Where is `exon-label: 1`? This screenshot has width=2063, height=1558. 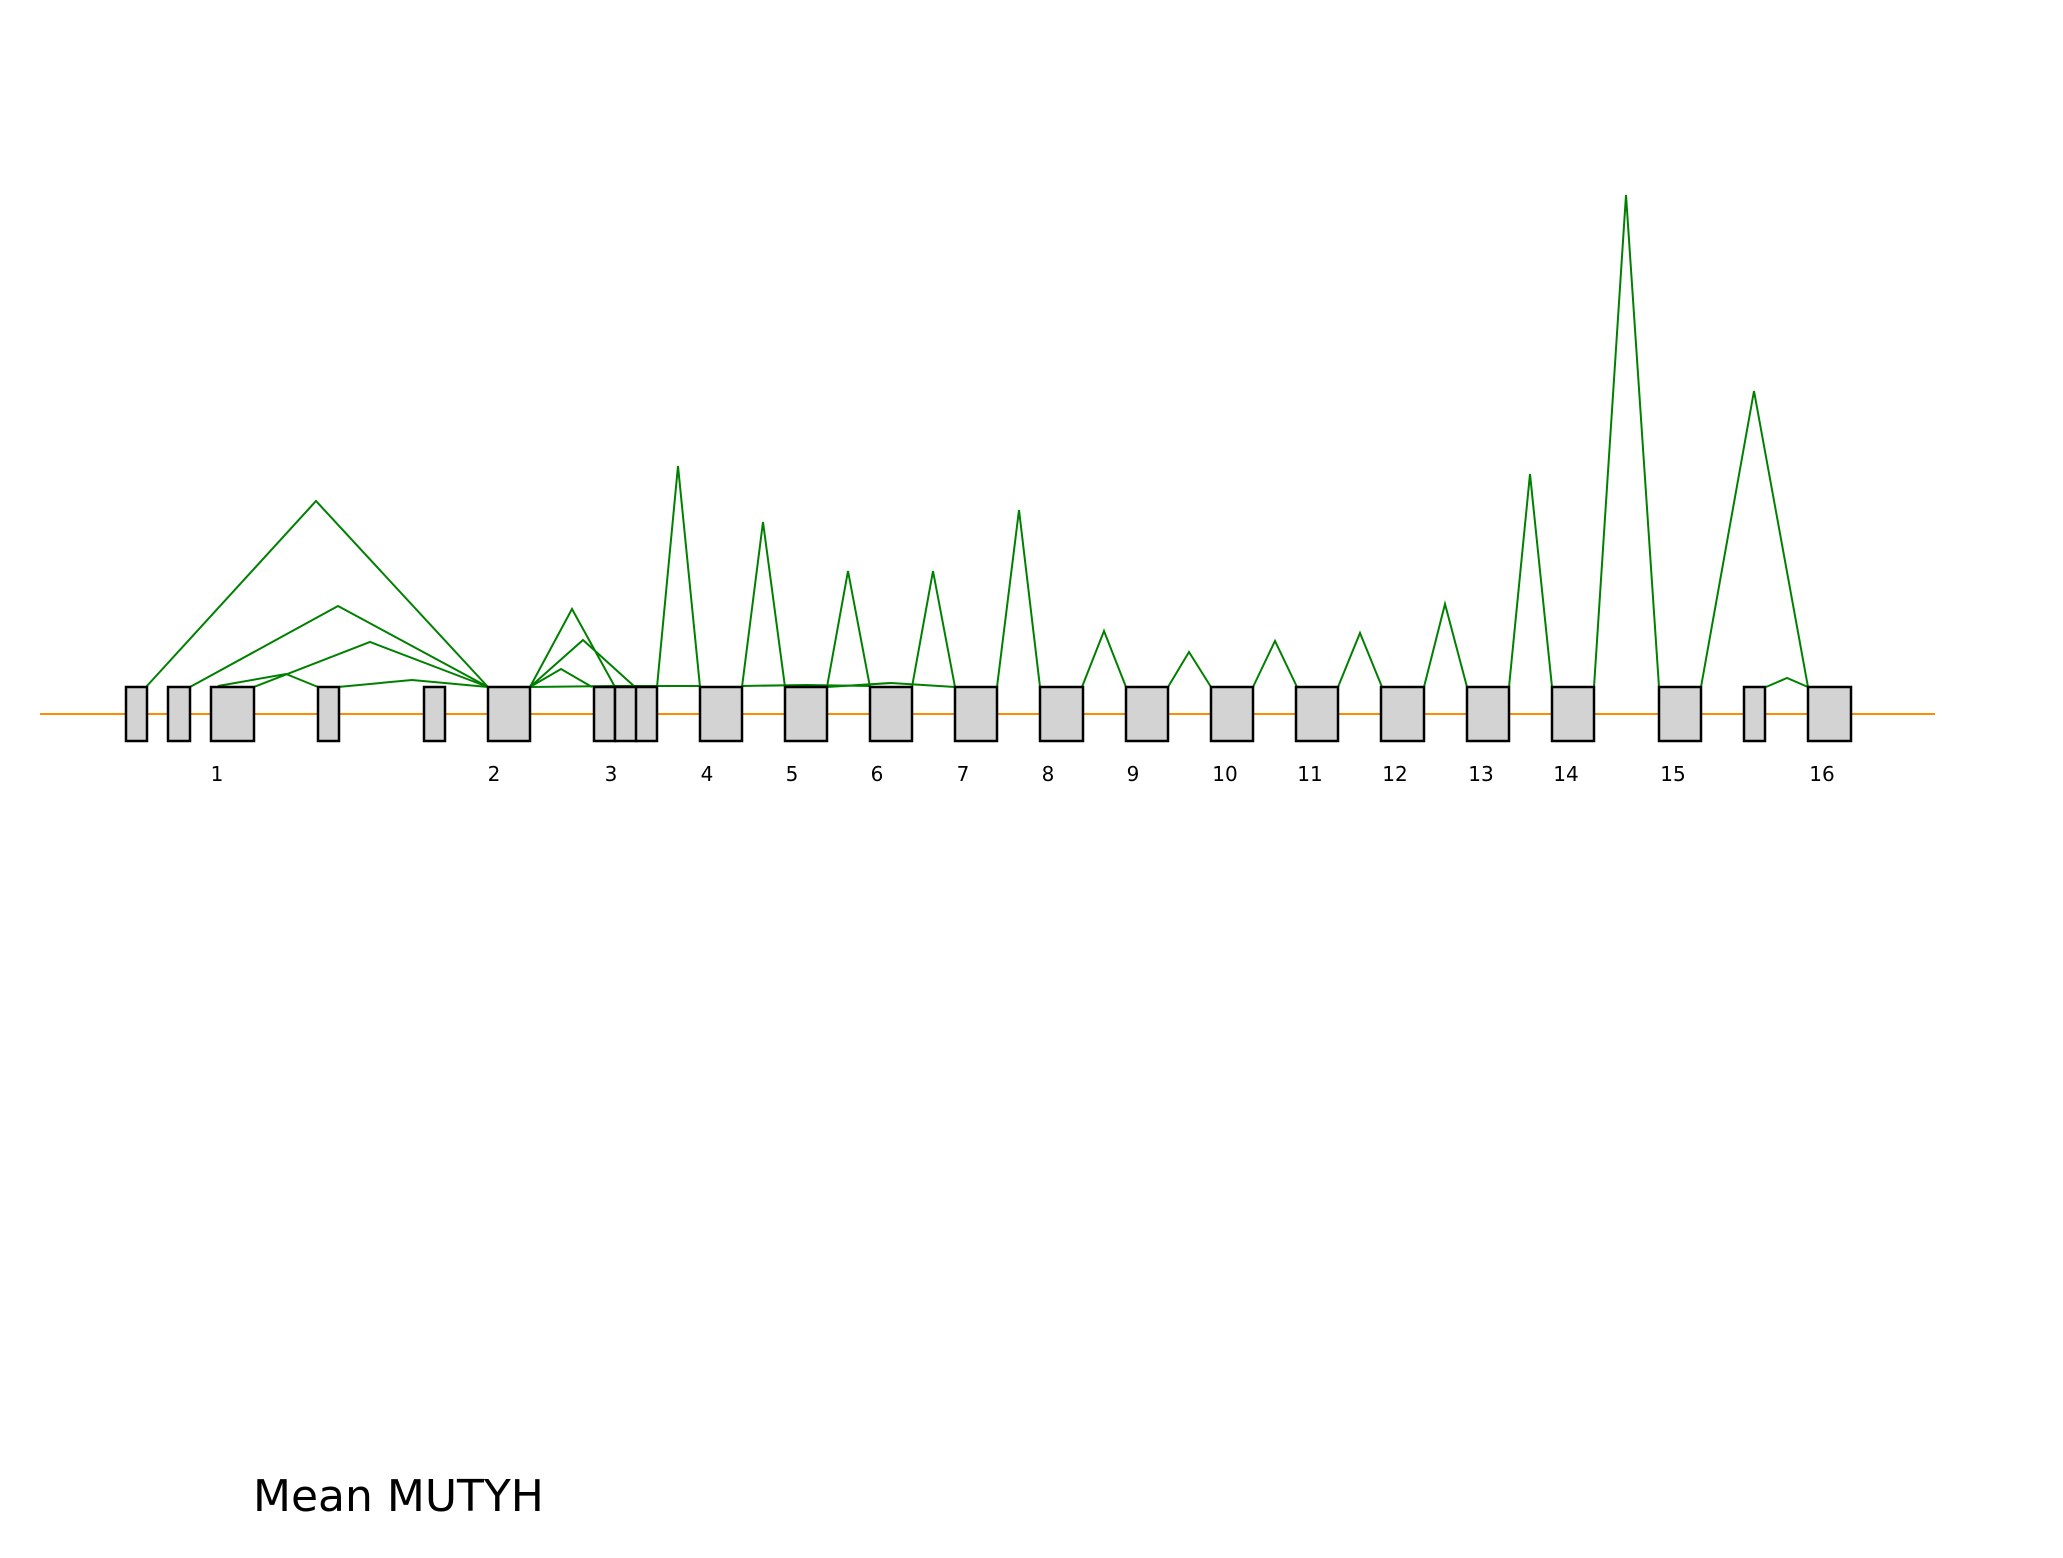 exon-label: 1 is located at coordinates (217, 774).